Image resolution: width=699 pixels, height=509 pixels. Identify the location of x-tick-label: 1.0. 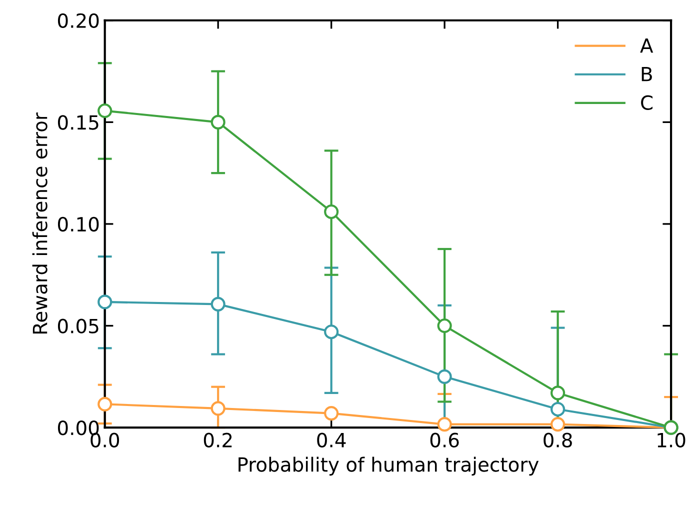
(672, 440).